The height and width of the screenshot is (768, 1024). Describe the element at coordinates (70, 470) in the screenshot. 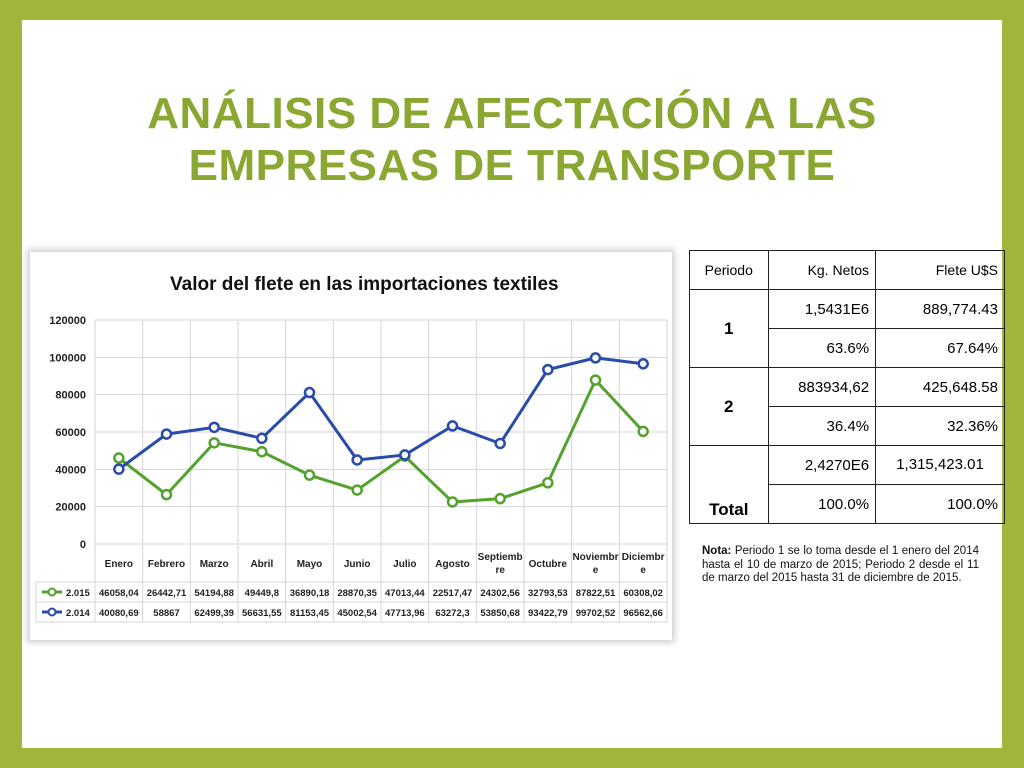

I see `y-tick-label: 40000` at that location.